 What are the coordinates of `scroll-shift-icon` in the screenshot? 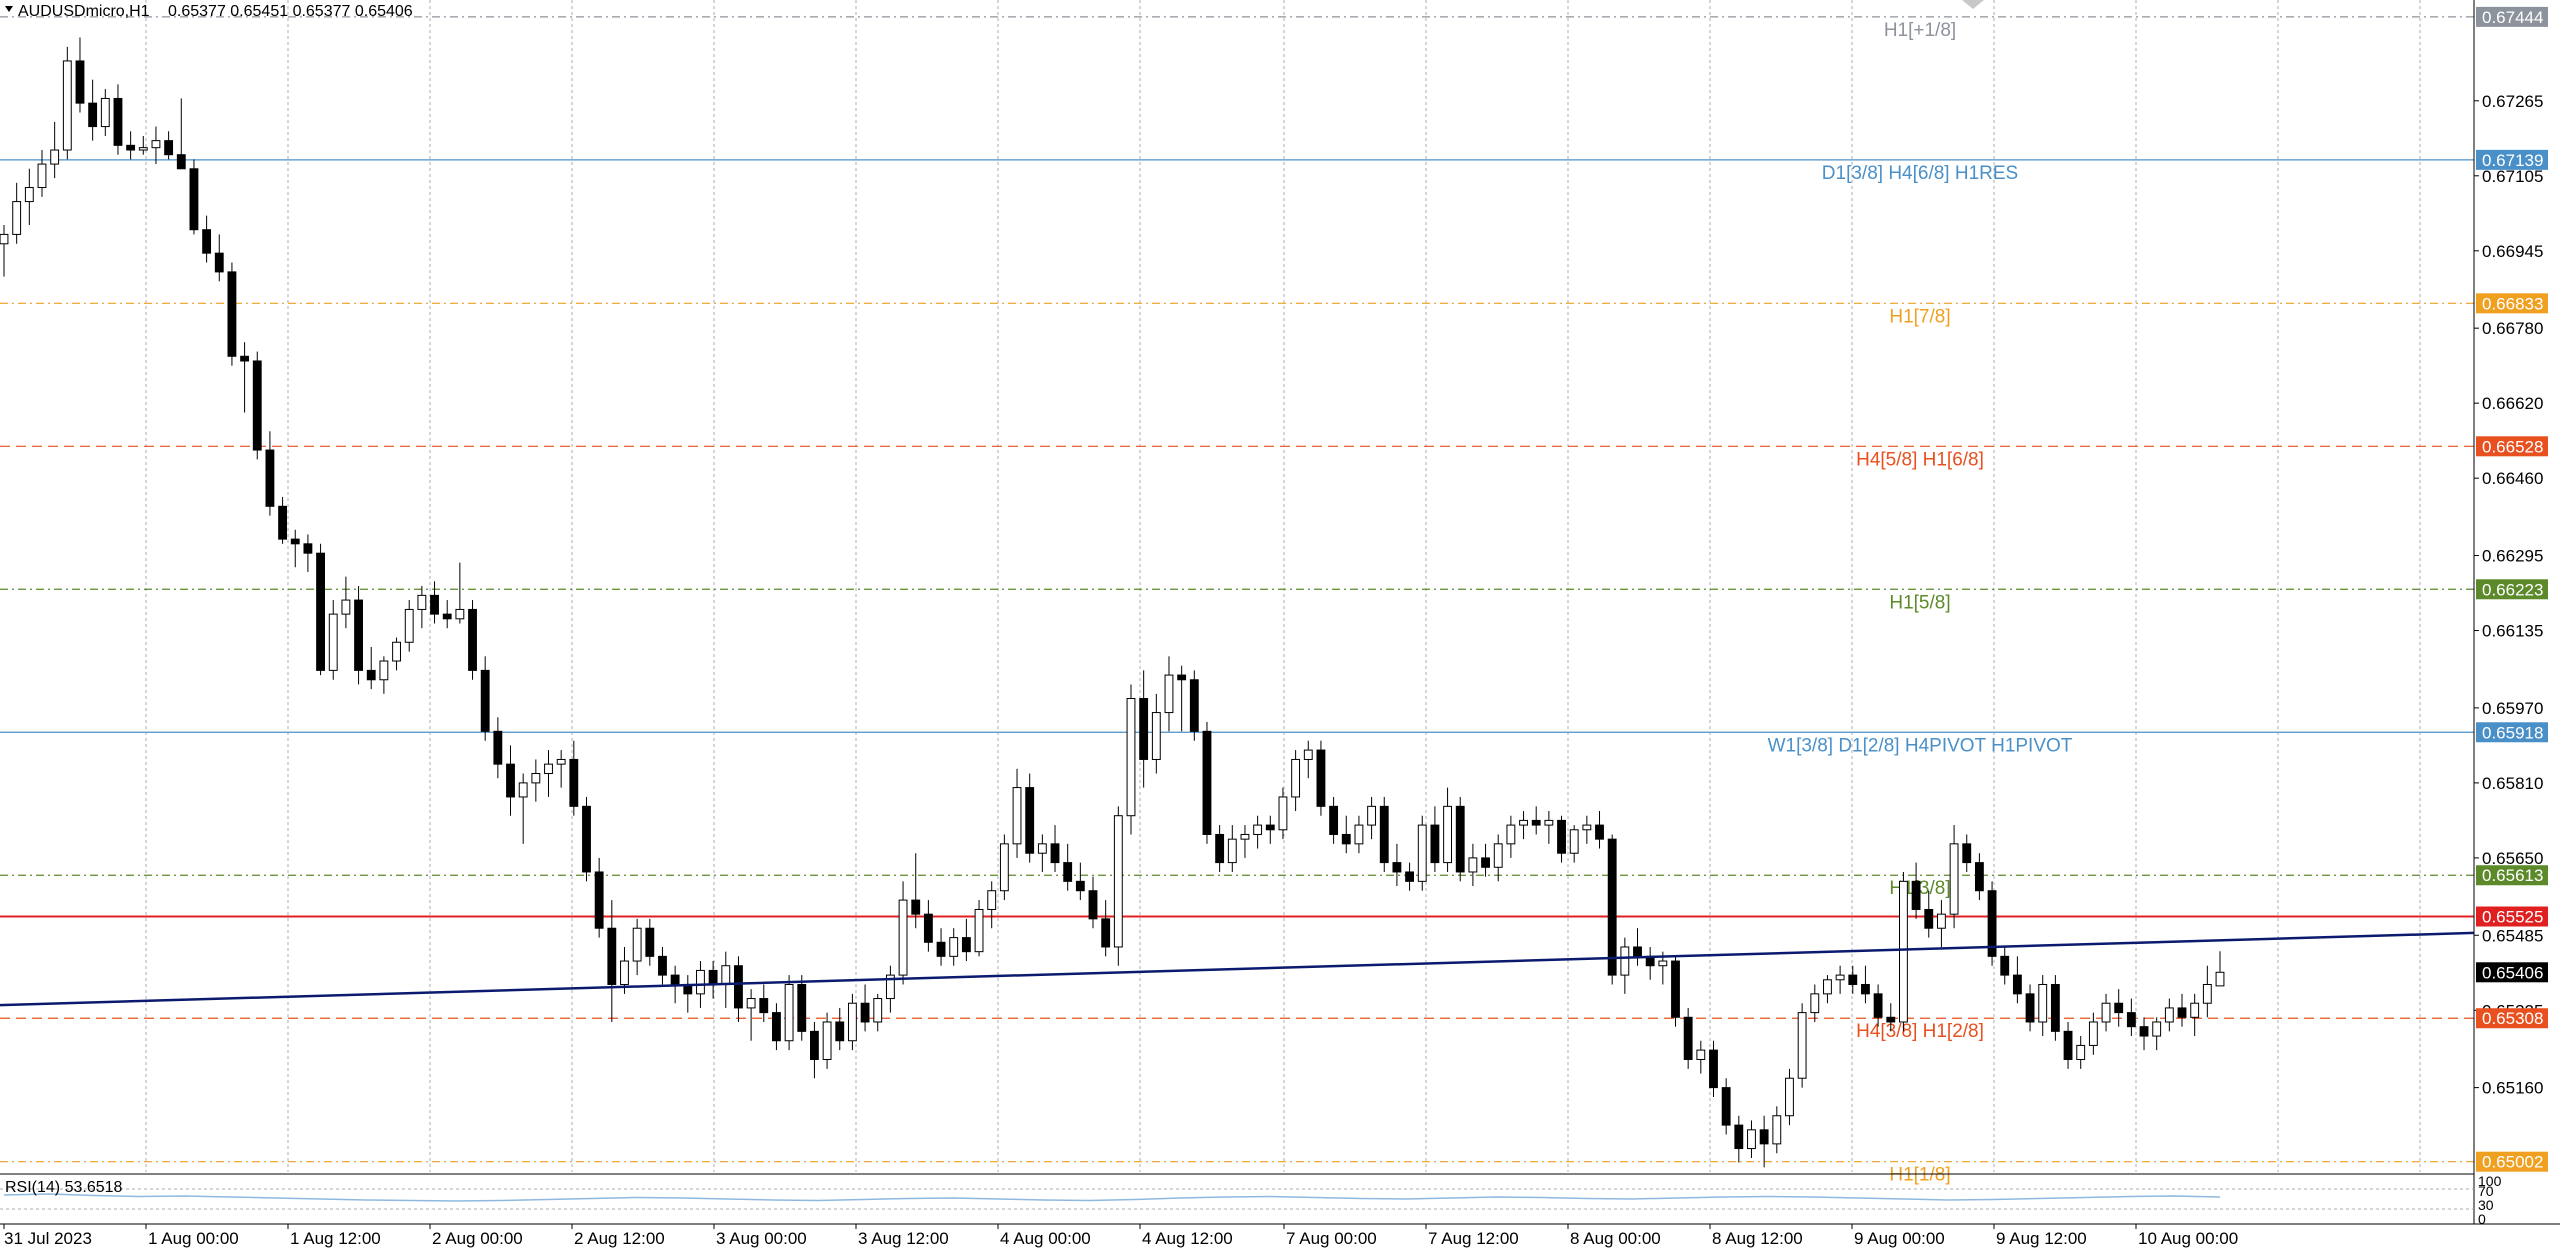 It's located at (1973, 4).